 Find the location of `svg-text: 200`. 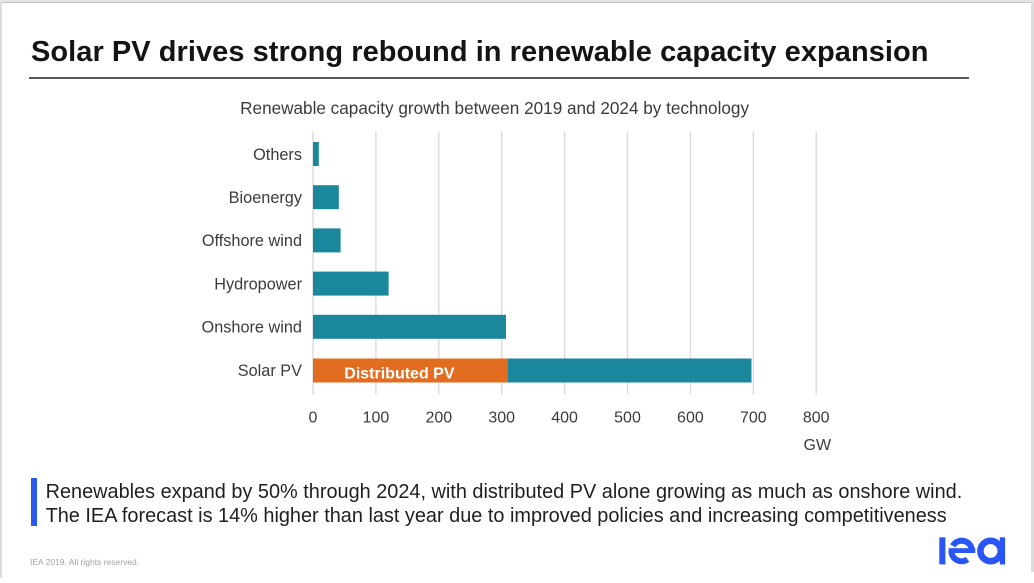

svg-text: 200 is located at coordinates (438, 417).